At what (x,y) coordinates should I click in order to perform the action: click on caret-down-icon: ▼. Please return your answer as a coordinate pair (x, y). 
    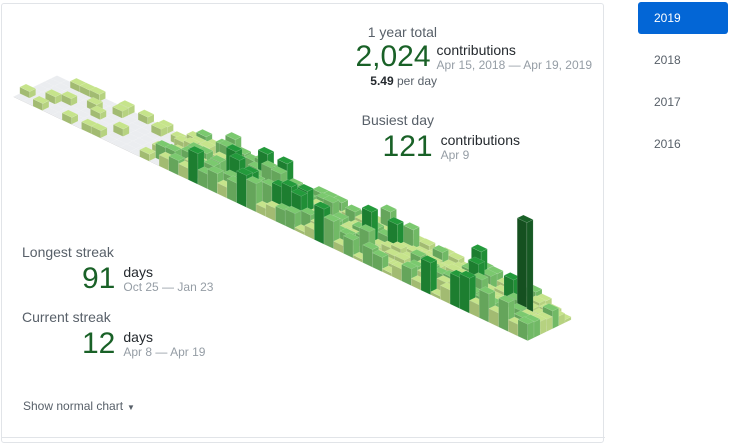
    Looking at the image, I should click on (131, 407).